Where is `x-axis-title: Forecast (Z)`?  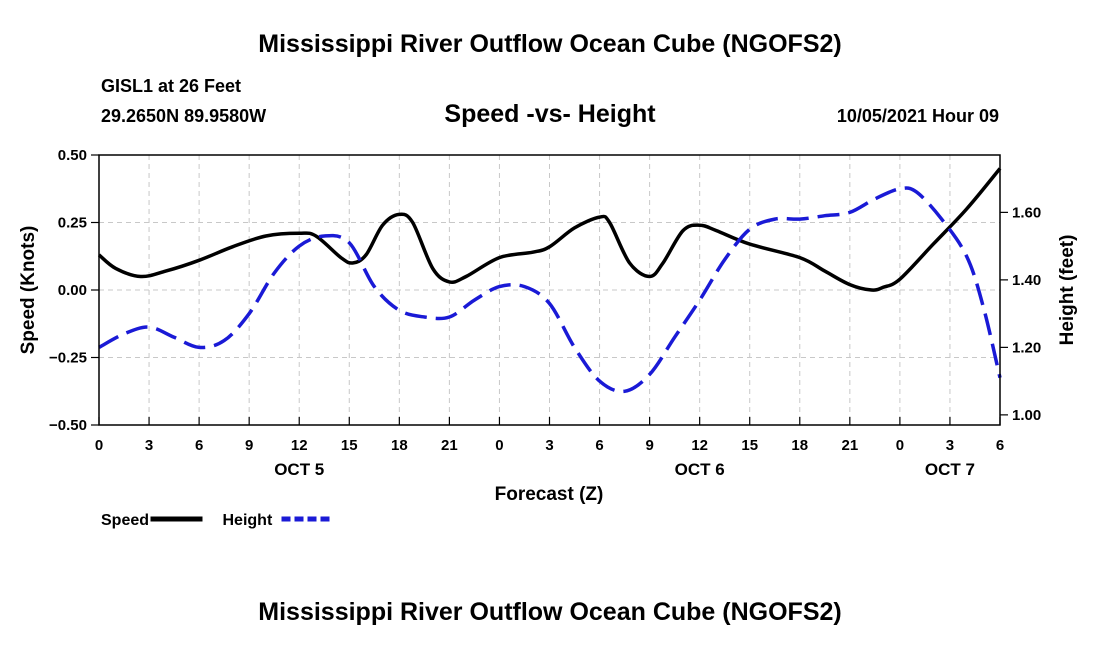 x-axis-title: Forecast (Z) is located at coordinates (549, 494).